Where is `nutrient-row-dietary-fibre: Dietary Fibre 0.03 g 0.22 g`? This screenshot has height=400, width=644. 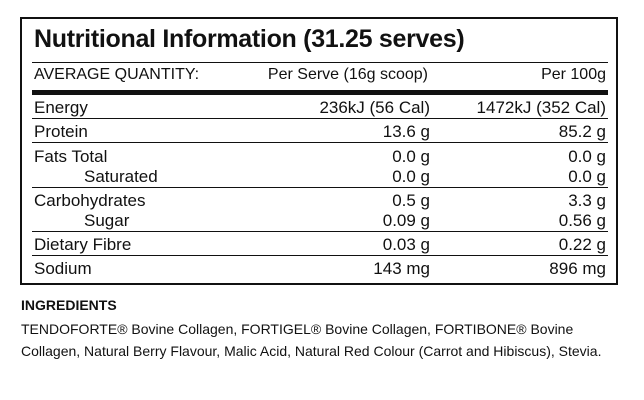
nutrient-row-dietary-fibre: Dietary Fibre 0.03 g 0.22 g is located at coordinates (320, 245).